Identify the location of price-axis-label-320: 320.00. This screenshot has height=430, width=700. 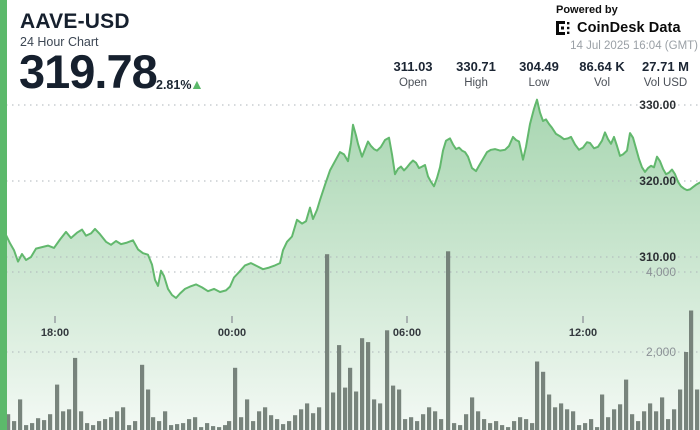
(657, 181).